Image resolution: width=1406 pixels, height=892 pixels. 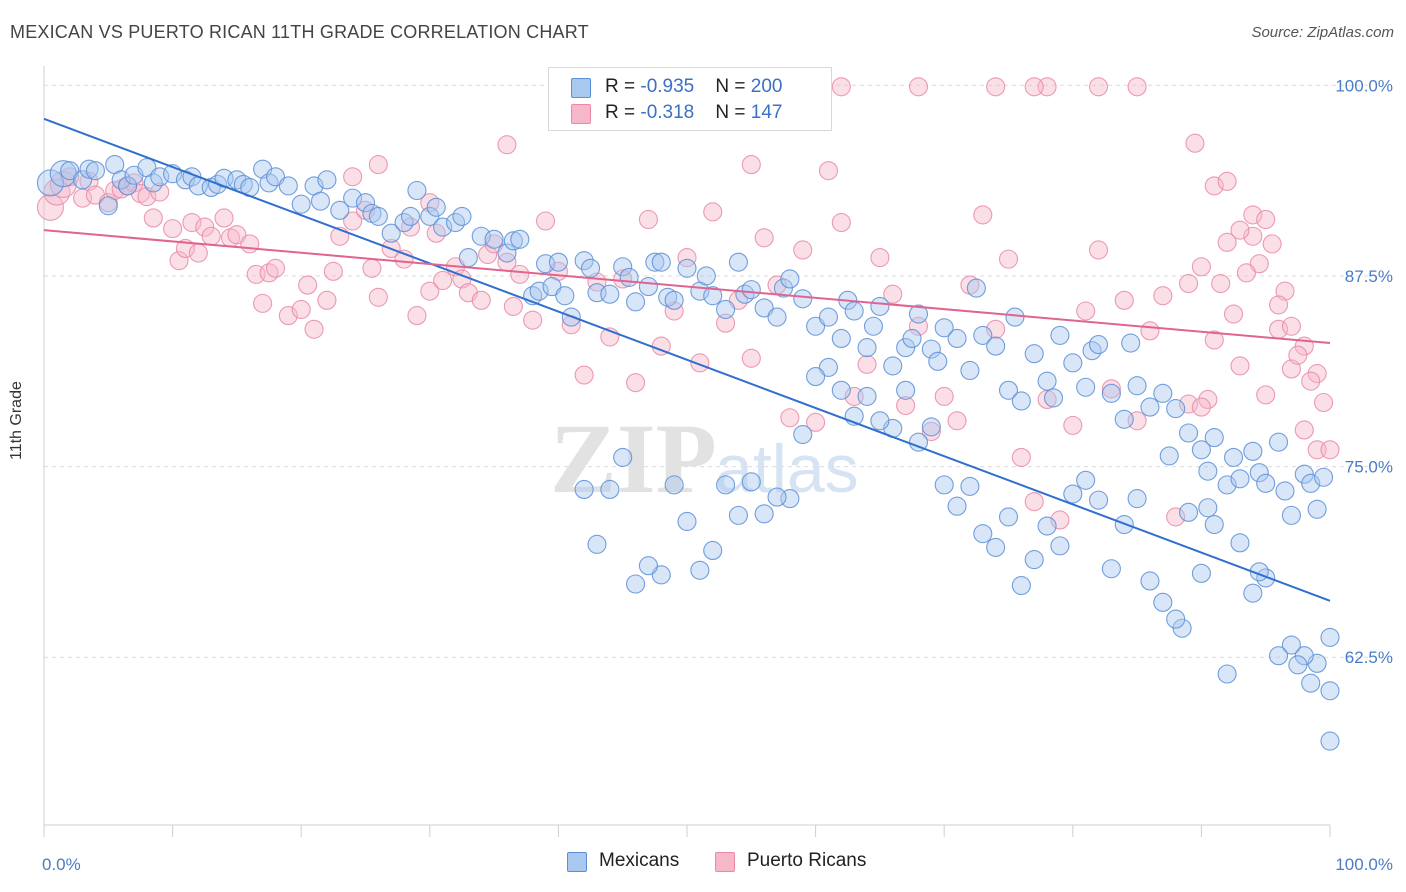 What do you see at coordinates (1369, 276) in the screenshot?
I see `y-tick-label-1: 87.5%` at bounding box center [1369, 276].